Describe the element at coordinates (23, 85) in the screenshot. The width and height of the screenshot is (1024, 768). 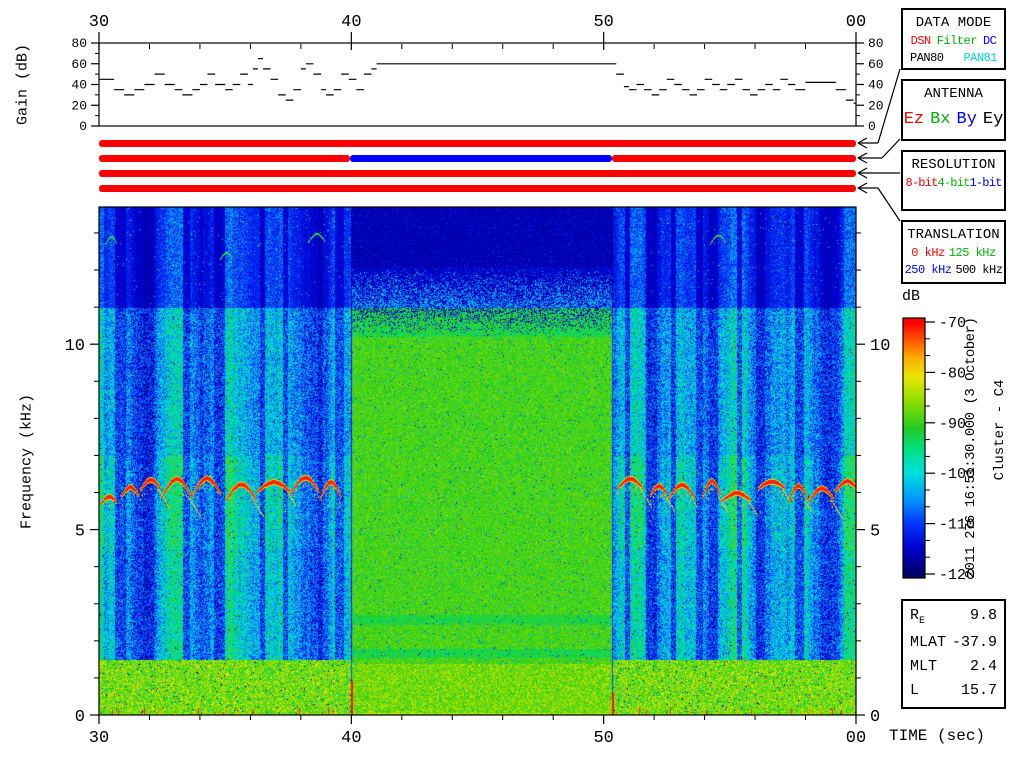
I see `gain-axis-label: Gain (dB)` at that location.